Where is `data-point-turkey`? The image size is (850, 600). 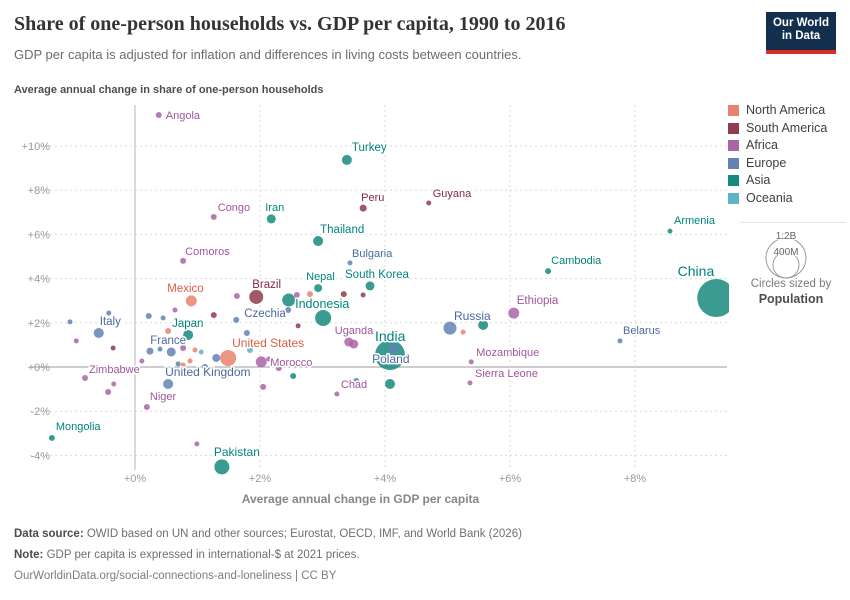
data-point-turkey is located at coordinates (346, 159).